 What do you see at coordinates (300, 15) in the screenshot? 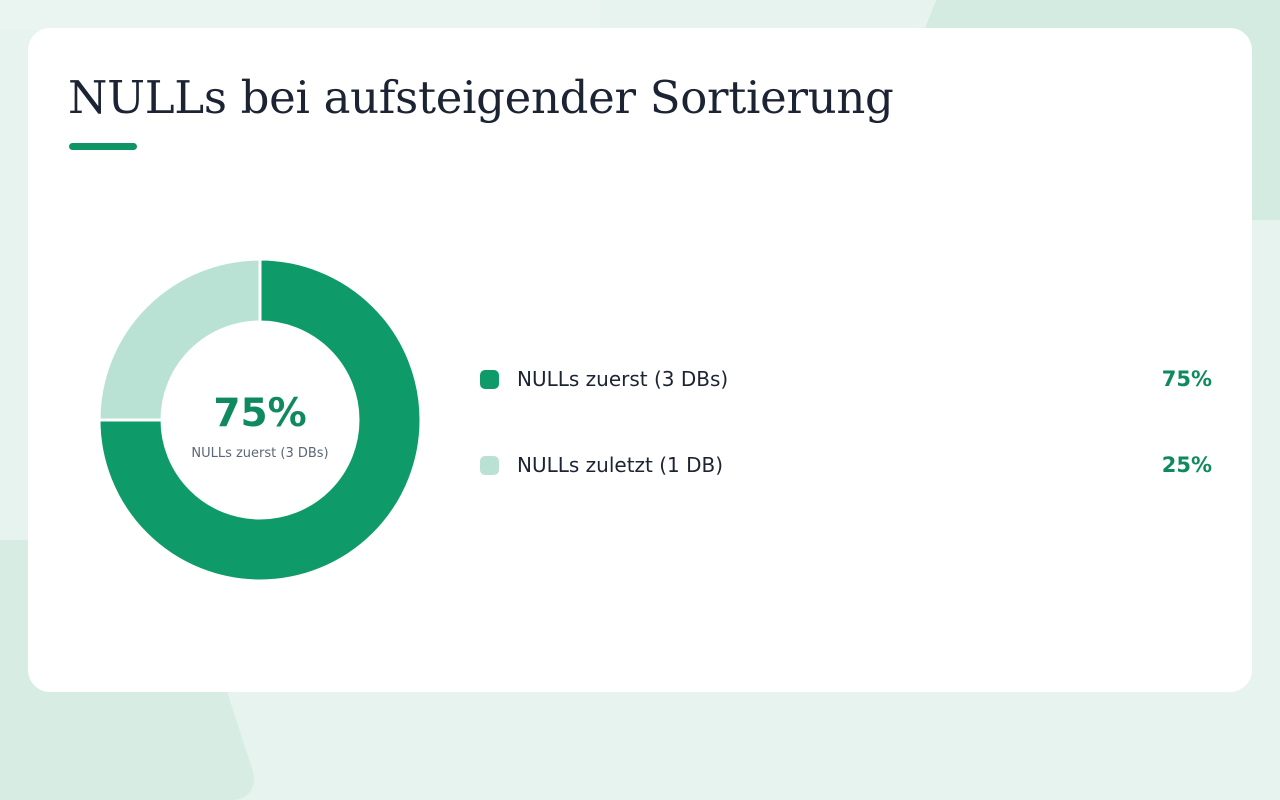
I see `background-shape-top` at bounding box center [300, 15].